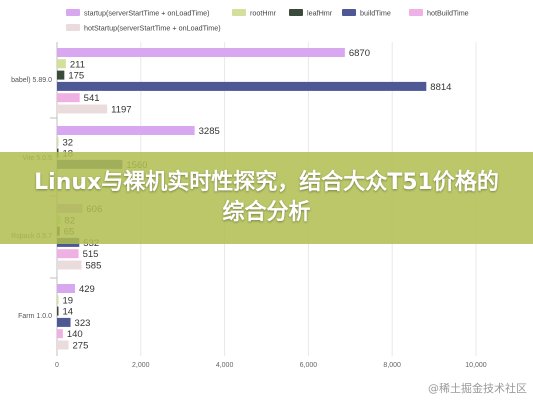  Describe the element at coordinates (121, 110) in the screenshot. I see `data-label-0-5: 1197` at that location.